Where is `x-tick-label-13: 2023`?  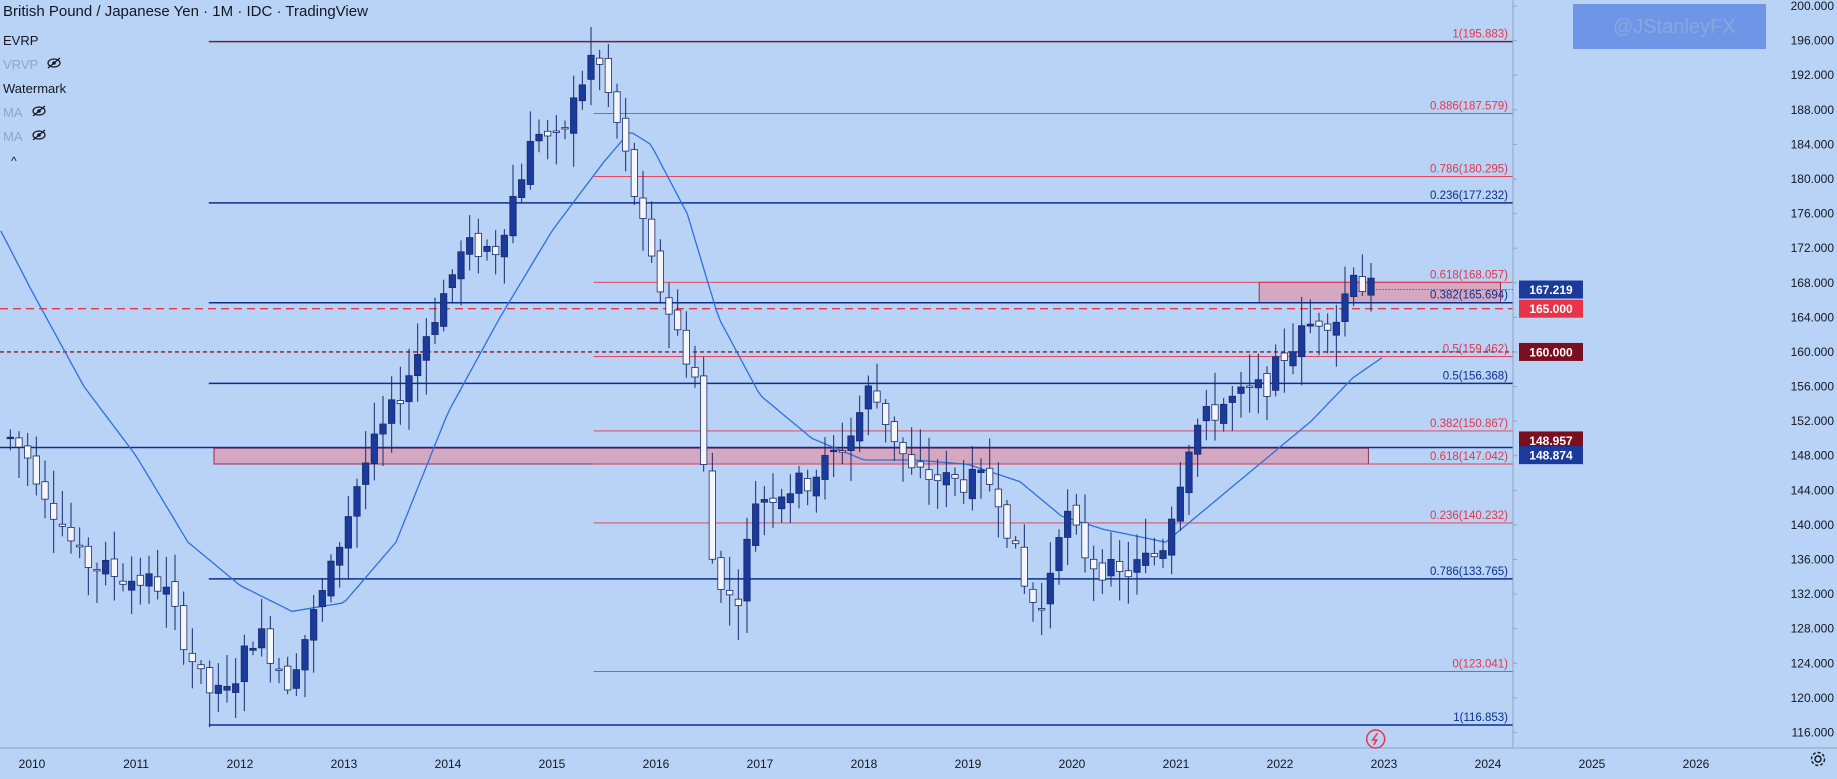
x-tick-label-13: 2023 is located at coordinates (1384, 764).